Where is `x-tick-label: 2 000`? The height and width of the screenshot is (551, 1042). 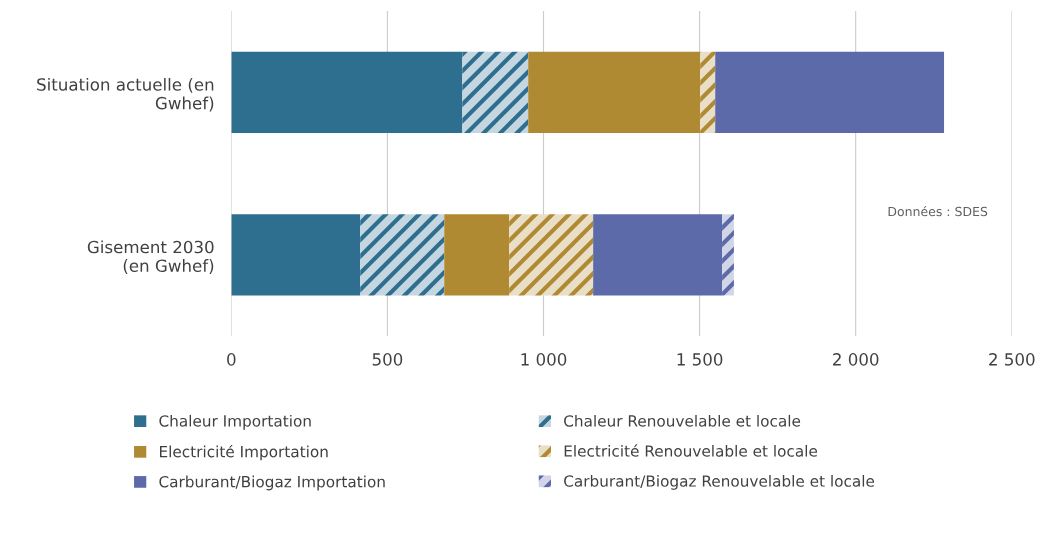
x-tick-label: 2 000 is located at coordinates (856, 359).